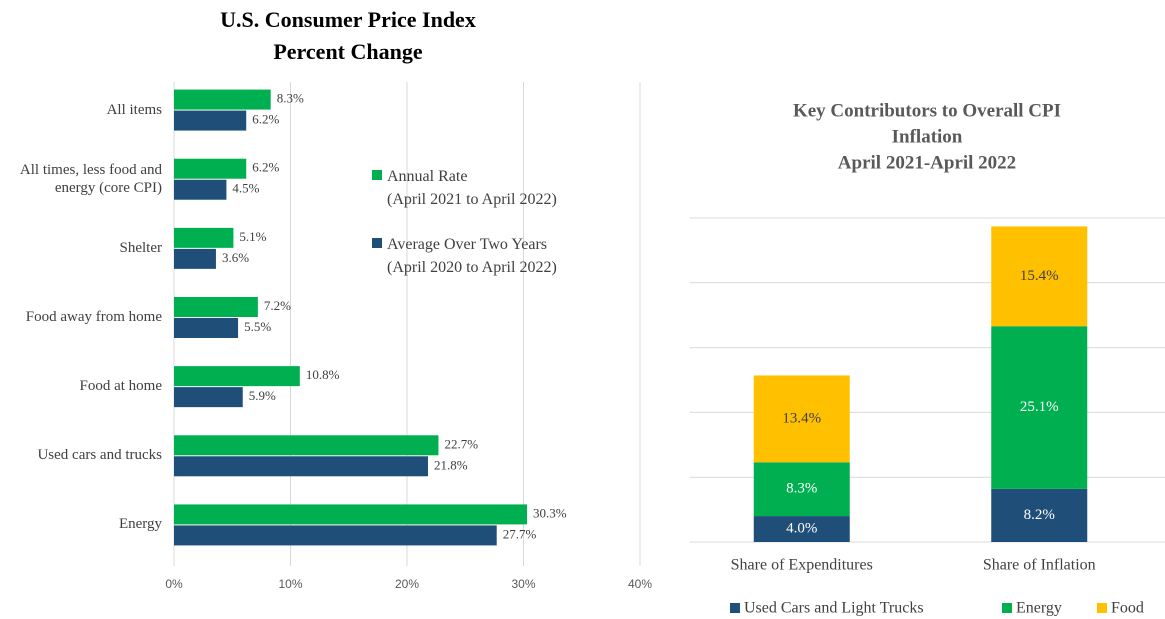  What do you see at coordinates (451, 464) in the screenshot?
I see `value-label: 21.8%` at bounding box center [451, 464].